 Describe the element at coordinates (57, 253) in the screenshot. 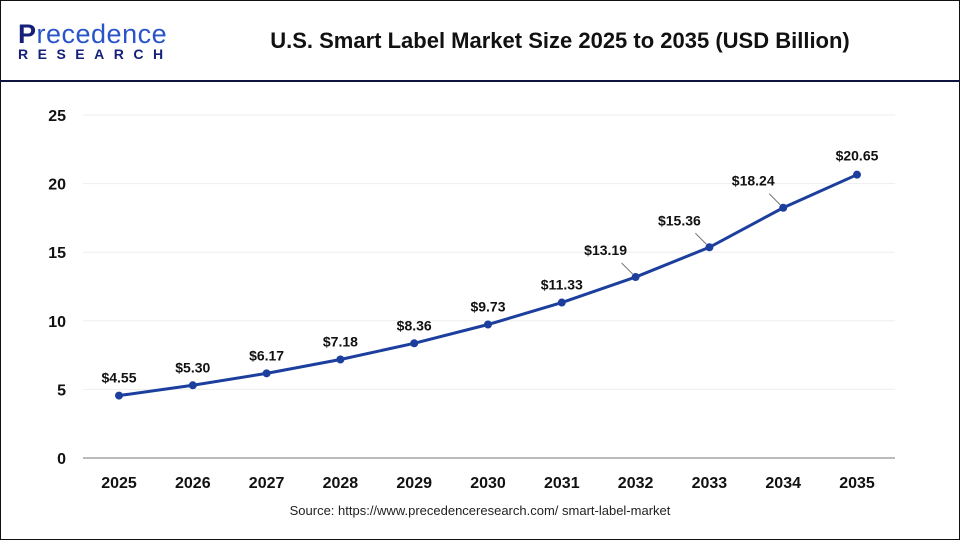

I see `y-tick-label: 15` at that location.